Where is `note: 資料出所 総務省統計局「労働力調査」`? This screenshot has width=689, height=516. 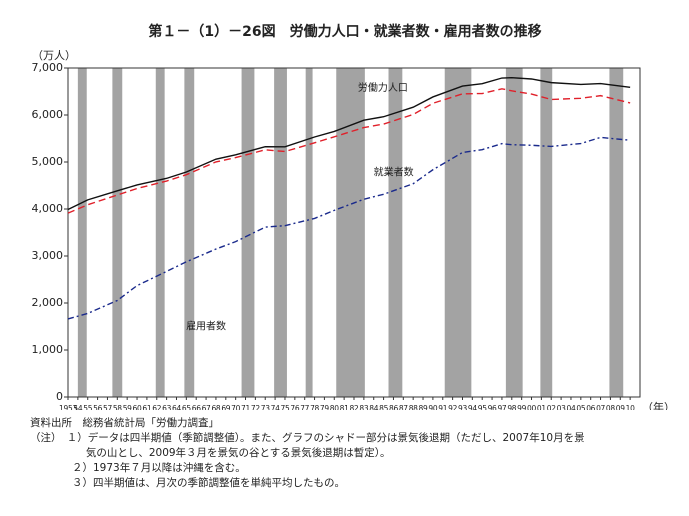
note: 資料出所 総務省統計局「労働力調査」 is located at coordinates (124, 423).